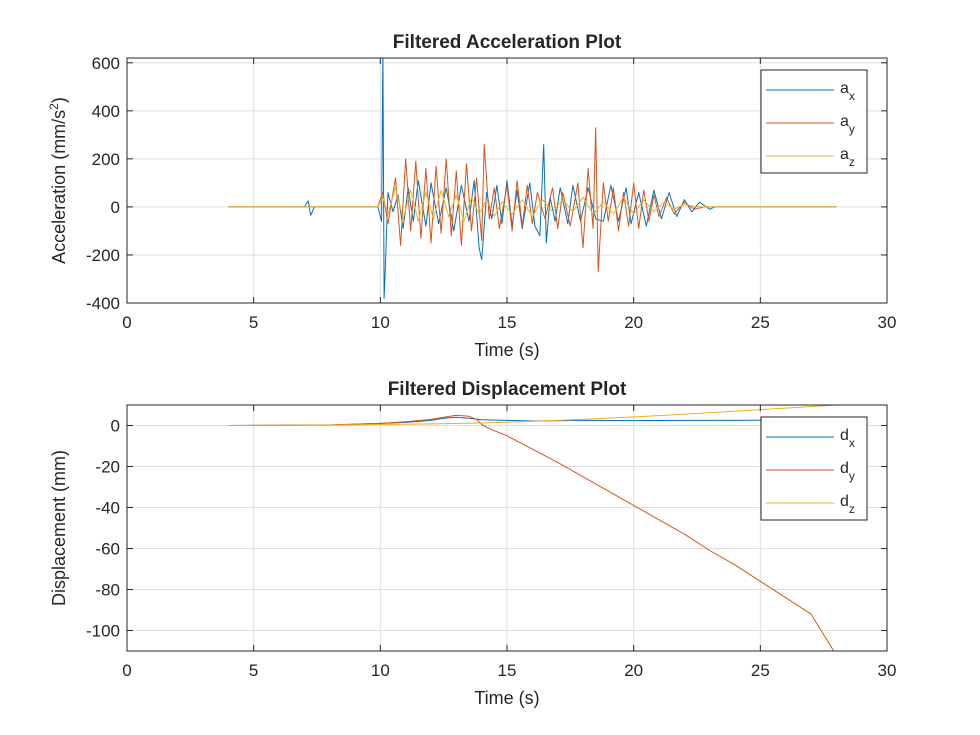  What do you see at coordinates (107, 549) in the screenshot?
I see `y-tick-label: -60` at bounding box center [107, 549].